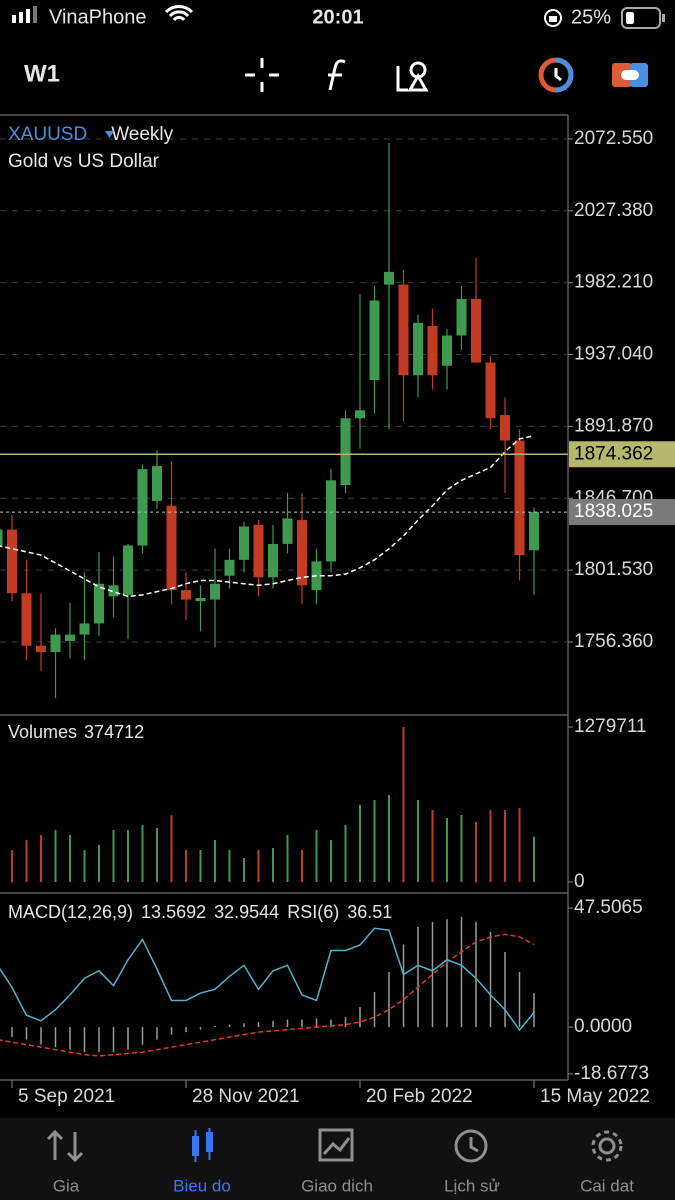 The height and width of the screenshot is (1200, 675). Describe the element at coordinates (607, 1185) in the screenshot. I see `tab-label: Cai dat` at that location.